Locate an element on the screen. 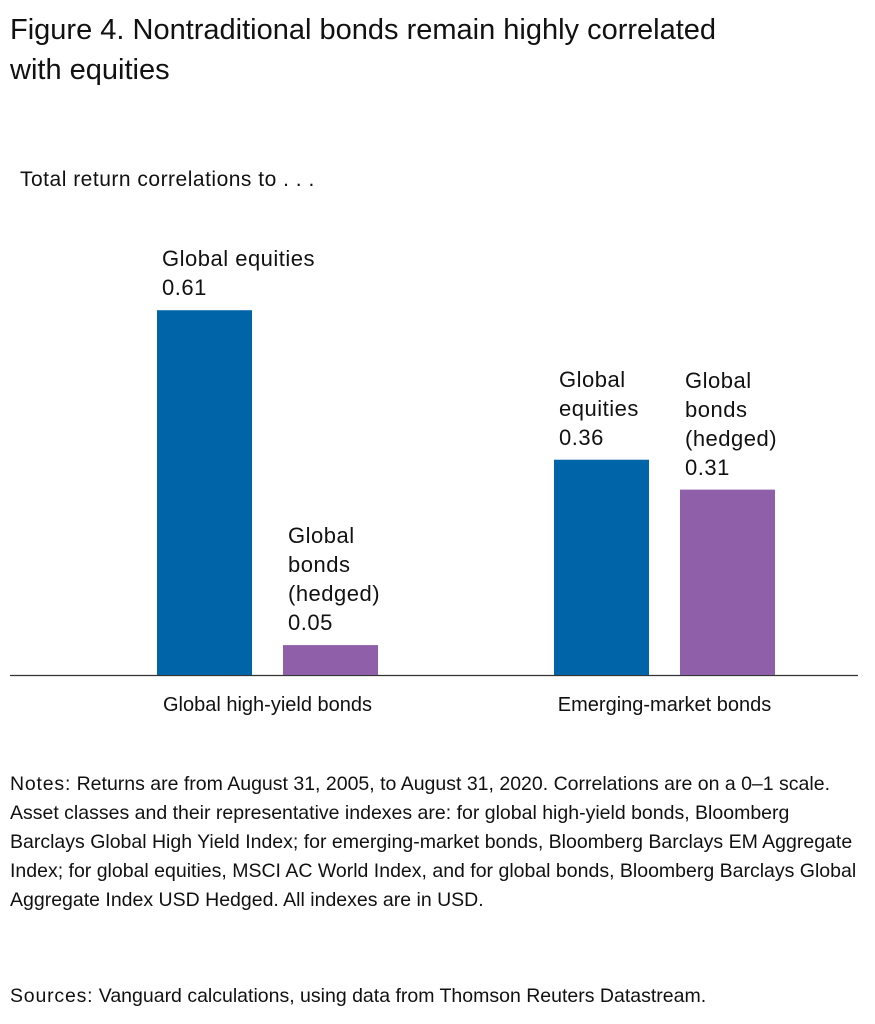 The image size is (875, 1024). value-label: 0.05 is located at coordinates (310, 623).